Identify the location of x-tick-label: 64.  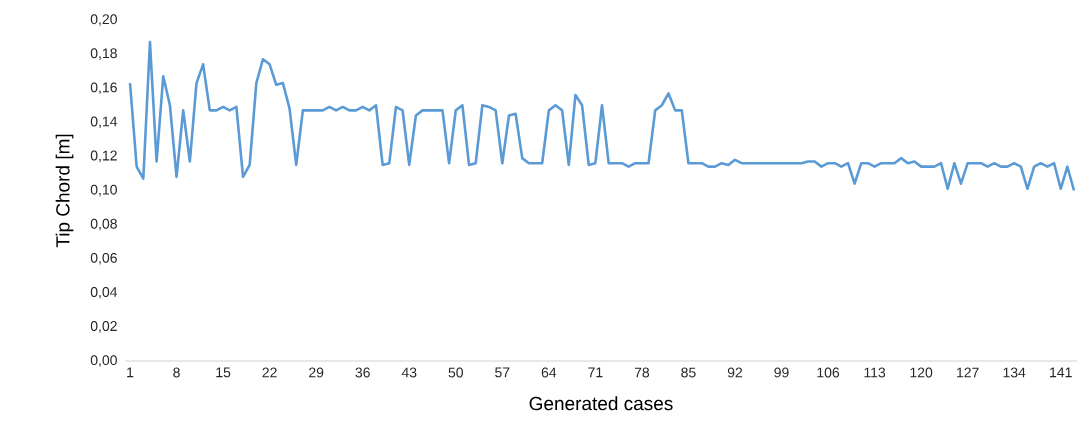
(549, 372).